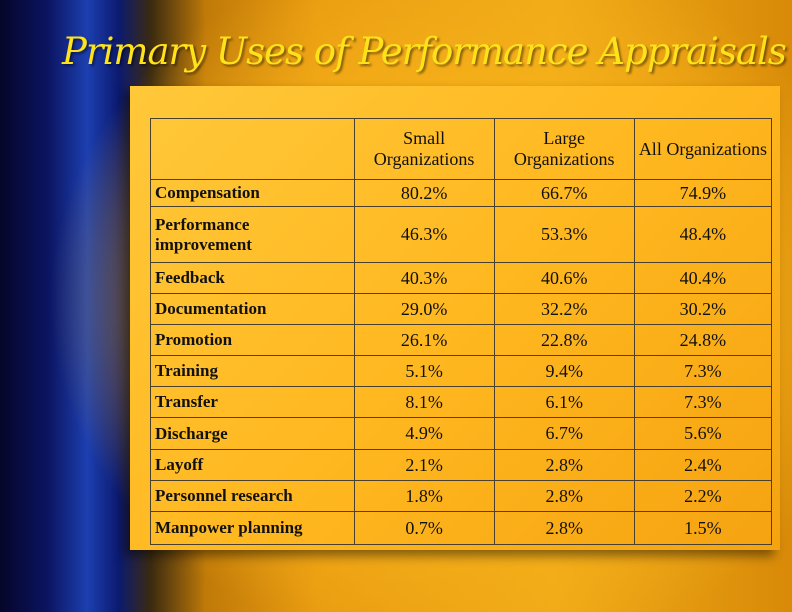 This screenshot has width=792, height=612. What do you see at coordinates (703, 278) in the screenshot?
I see `cell-value: 40.4%` at bounding box center [703, 278].